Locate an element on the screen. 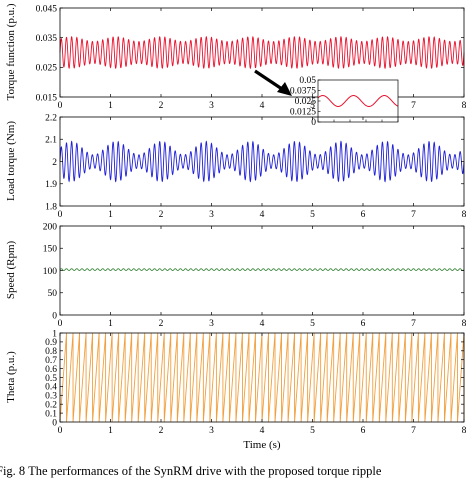  y-tick-label: 0.035 is located at coordinates (47, 39).